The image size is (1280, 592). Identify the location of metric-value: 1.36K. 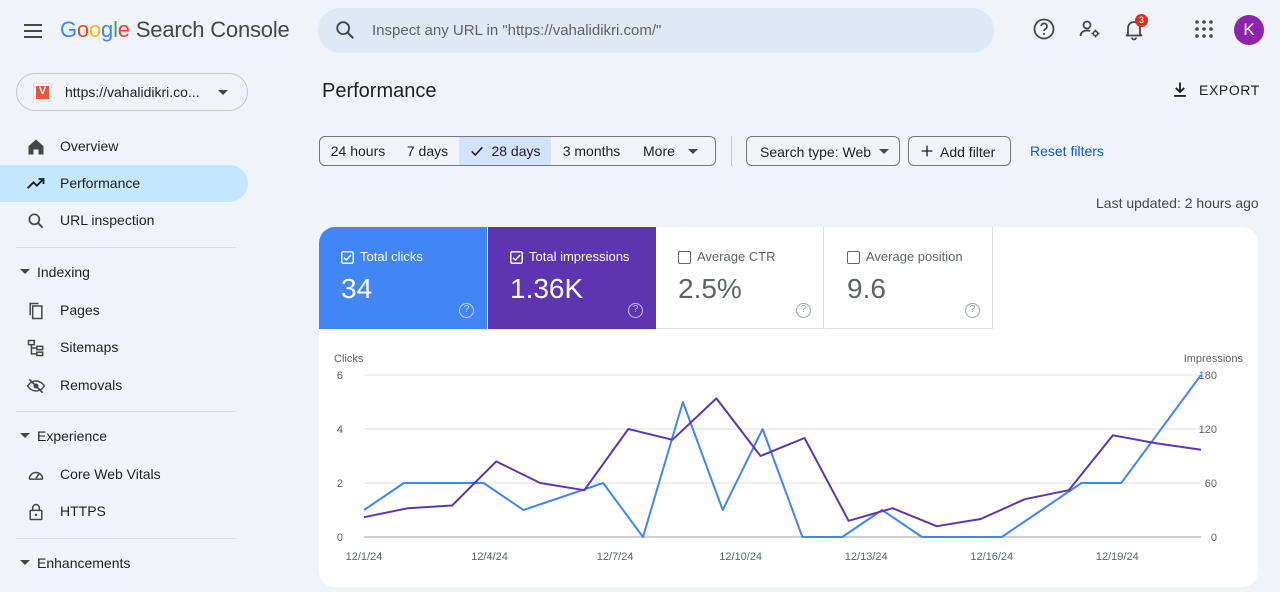
(547, 288).